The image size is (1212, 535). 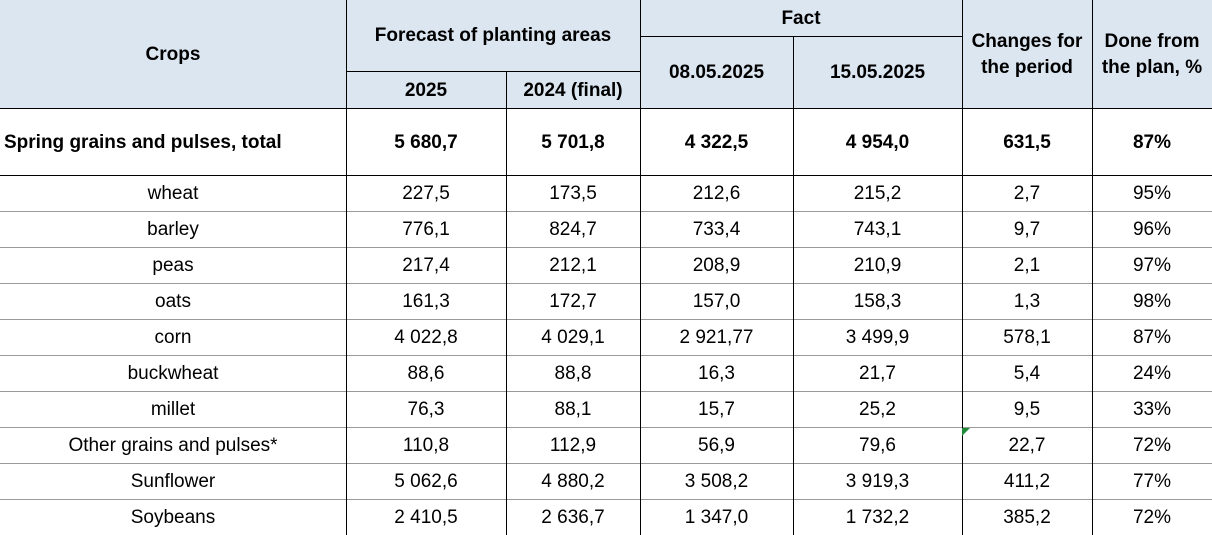 What do you see at coordinates (173, 482) in the screenshot?
I see `crop-name: Sunflower` at bounding box center [173, 482].